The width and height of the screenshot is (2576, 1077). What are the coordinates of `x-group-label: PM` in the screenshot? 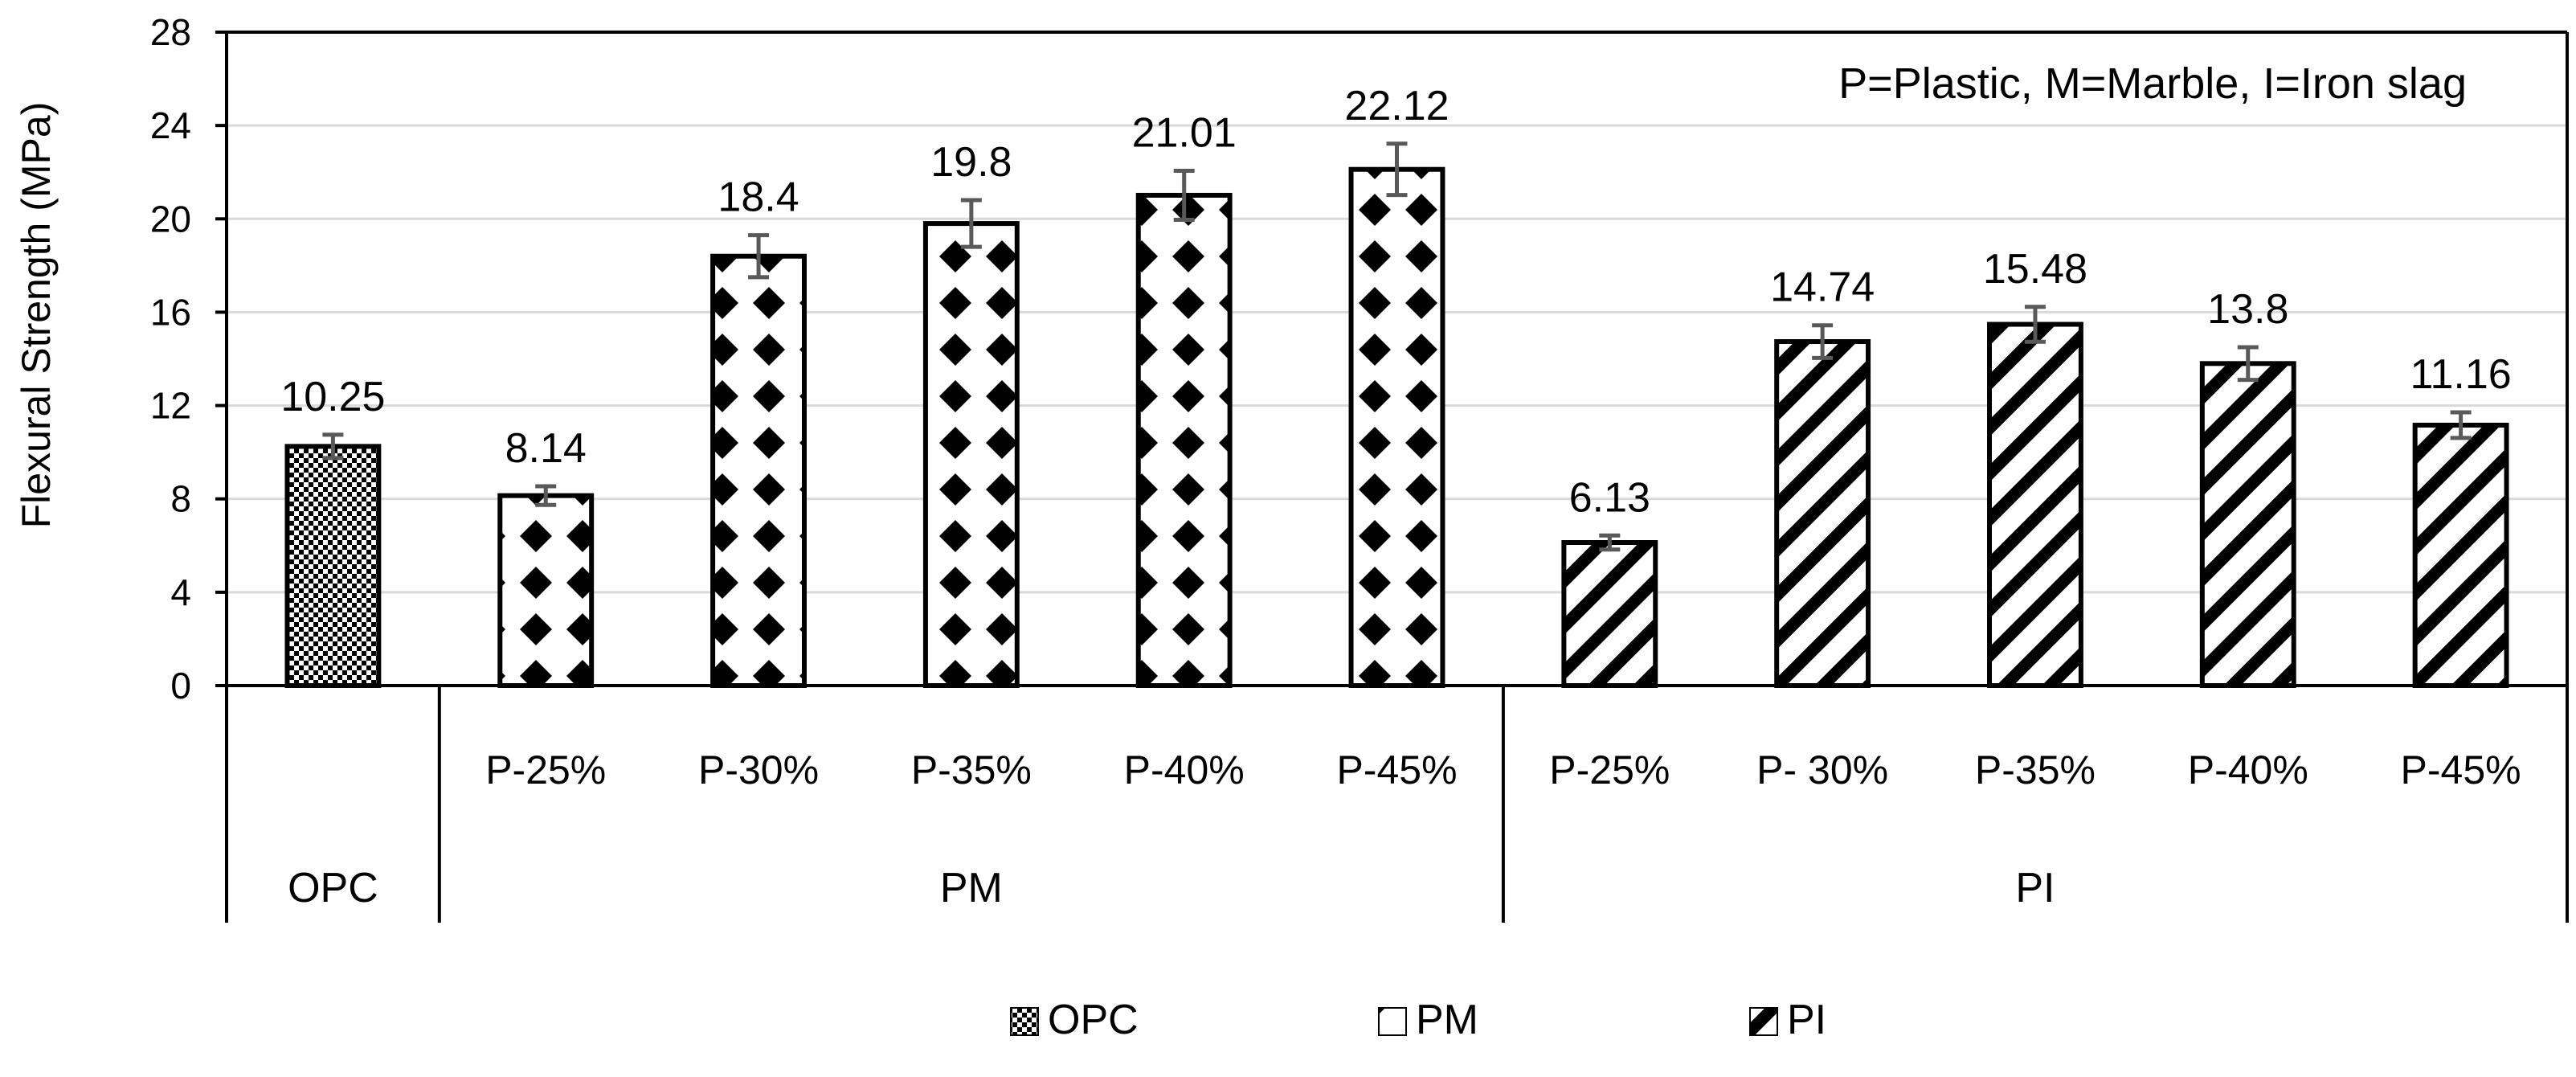 It's located at (971, 888).